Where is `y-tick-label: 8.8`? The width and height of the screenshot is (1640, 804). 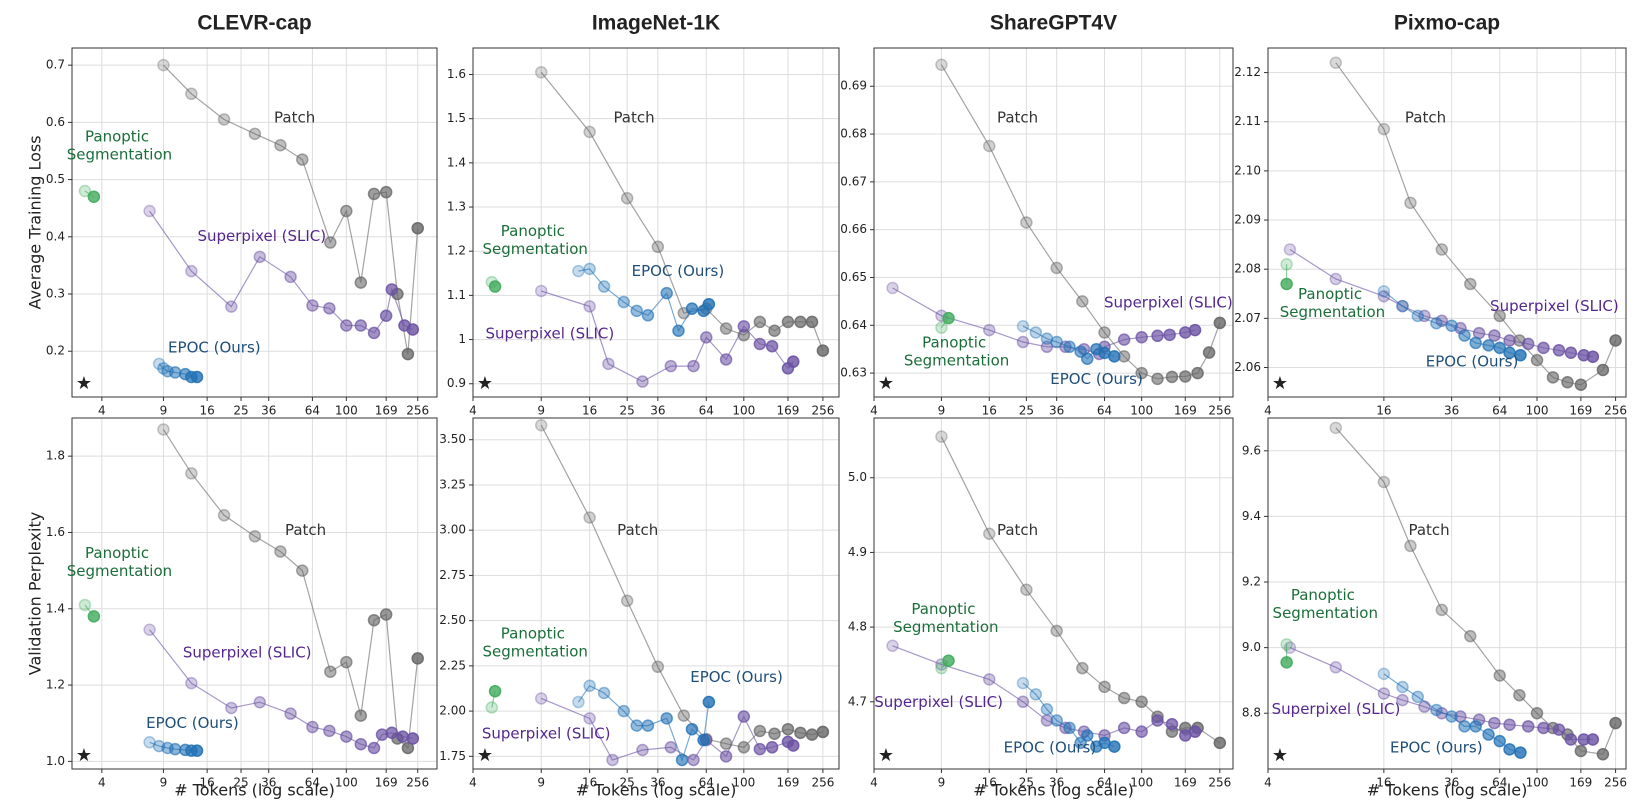 y-tick-label: 8.8 is located at coordinates (1251, 713).